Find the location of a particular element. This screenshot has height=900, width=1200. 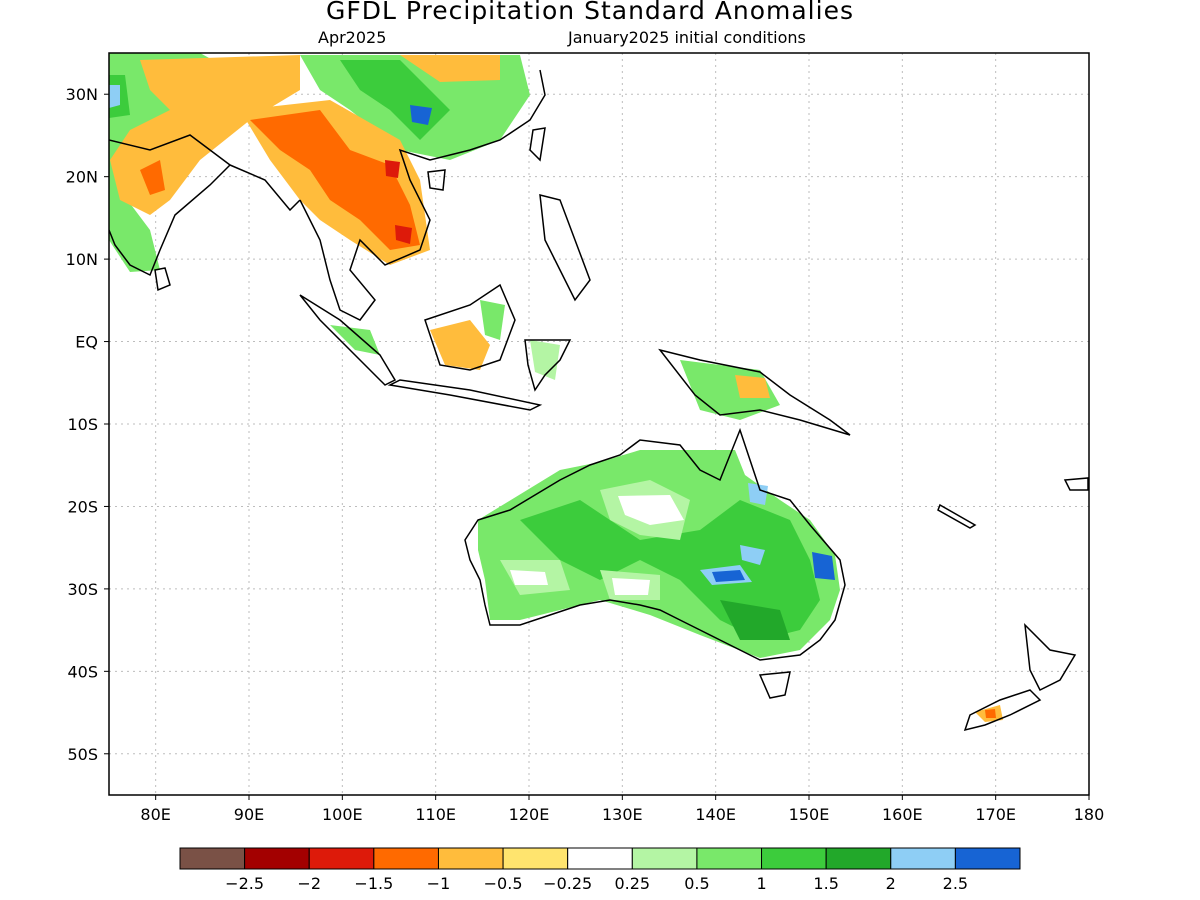

colorbar-label: 2 is located at coordinates (891, 883).